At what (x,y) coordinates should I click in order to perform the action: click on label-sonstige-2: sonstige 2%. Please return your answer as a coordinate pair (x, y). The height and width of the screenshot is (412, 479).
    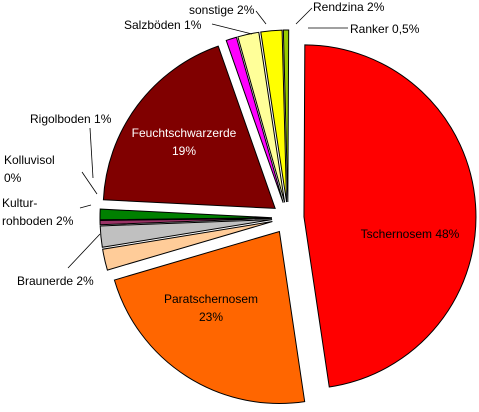
    Looking at the image, I should click on (222, 10).